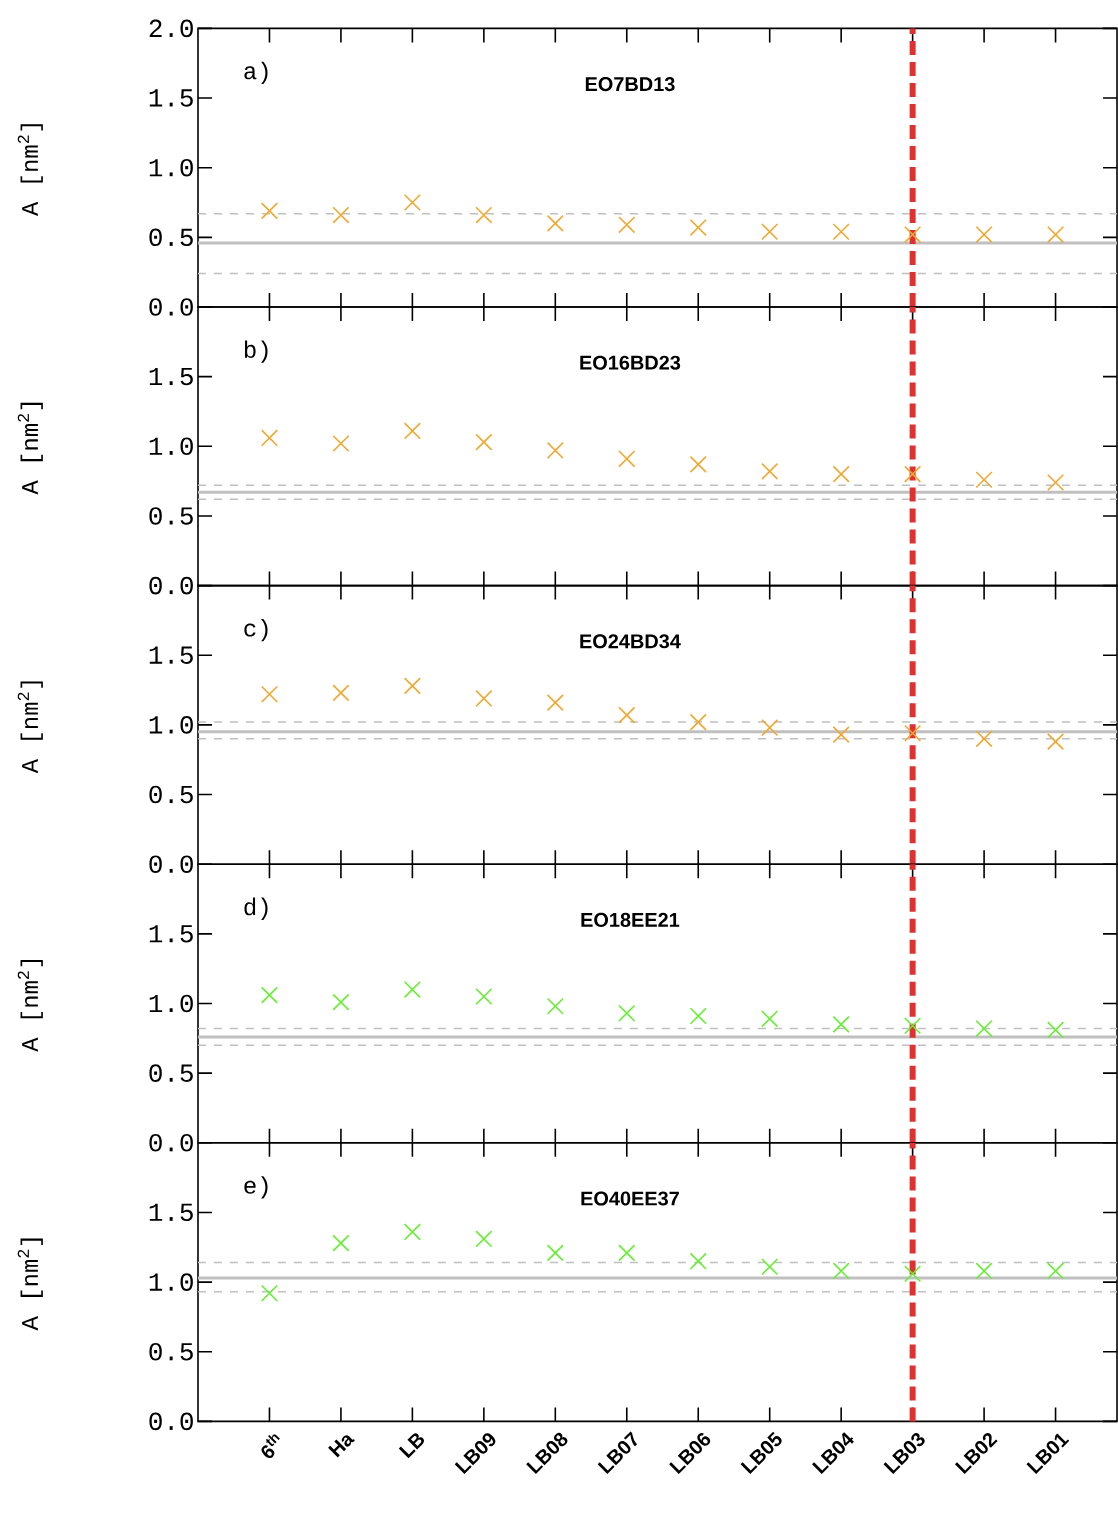 This screenshot has width=1118, height=1520. I want to click on y-tick-label: 2.0, so click(171, 28).